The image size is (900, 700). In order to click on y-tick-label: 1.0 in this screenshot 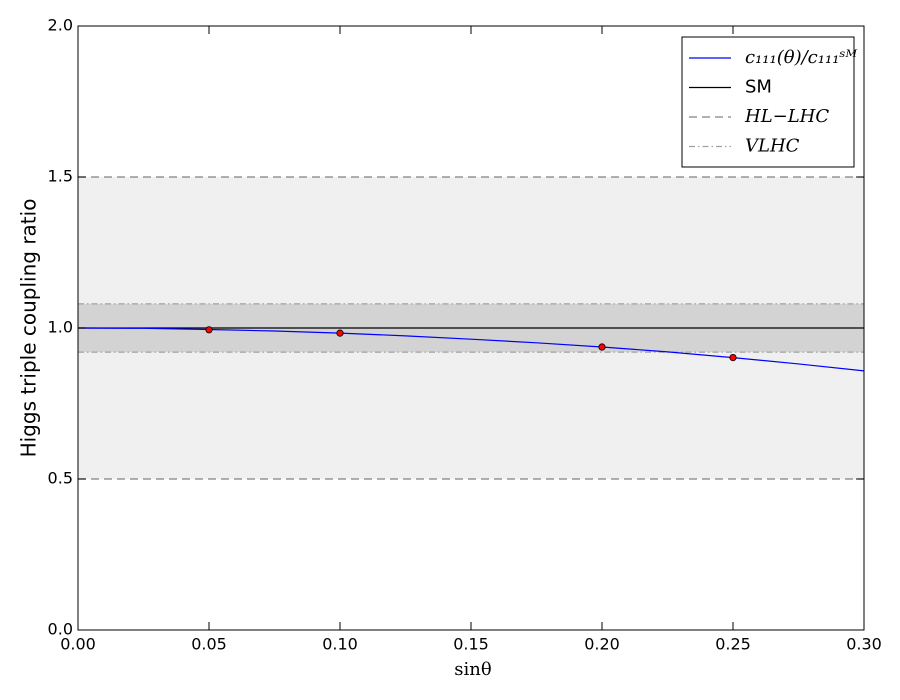, I will do `click(60, 327)`.